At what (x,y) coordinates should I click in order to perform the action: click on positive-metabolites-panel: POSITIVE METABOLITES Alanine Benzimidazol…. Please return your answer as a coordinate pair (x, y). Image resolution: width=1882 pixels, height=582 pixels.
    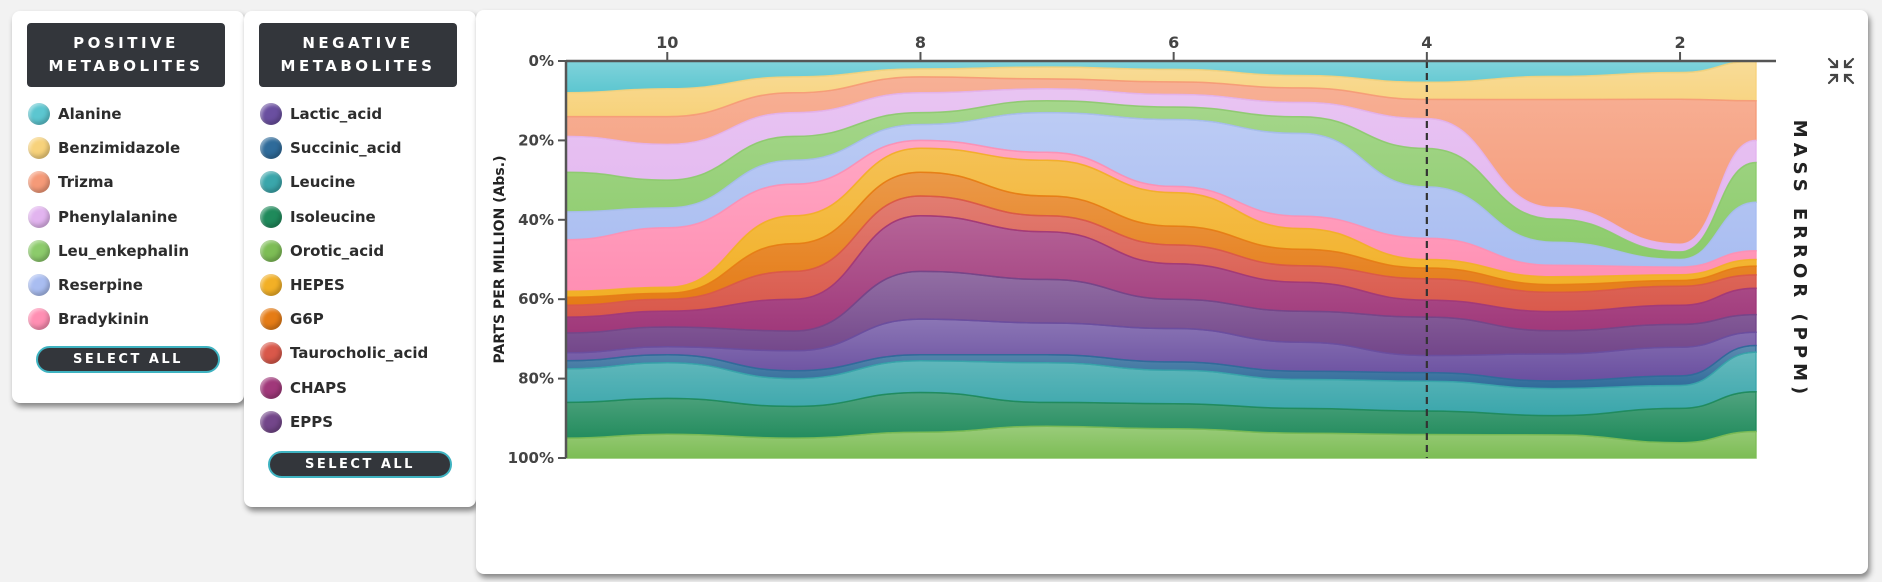
    Looking at the image, I should click on (128, 207).